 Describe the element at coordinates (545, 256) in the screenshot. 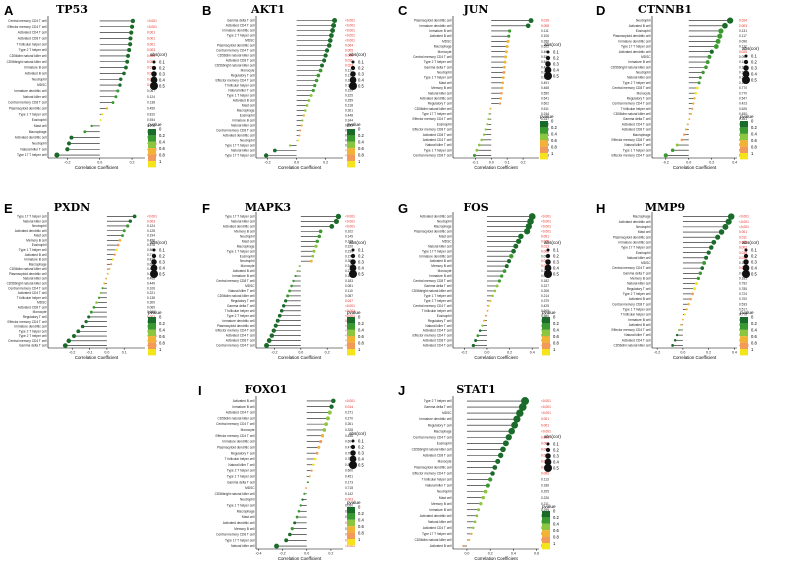

I see `pvalue-label: 0.053` at that location.